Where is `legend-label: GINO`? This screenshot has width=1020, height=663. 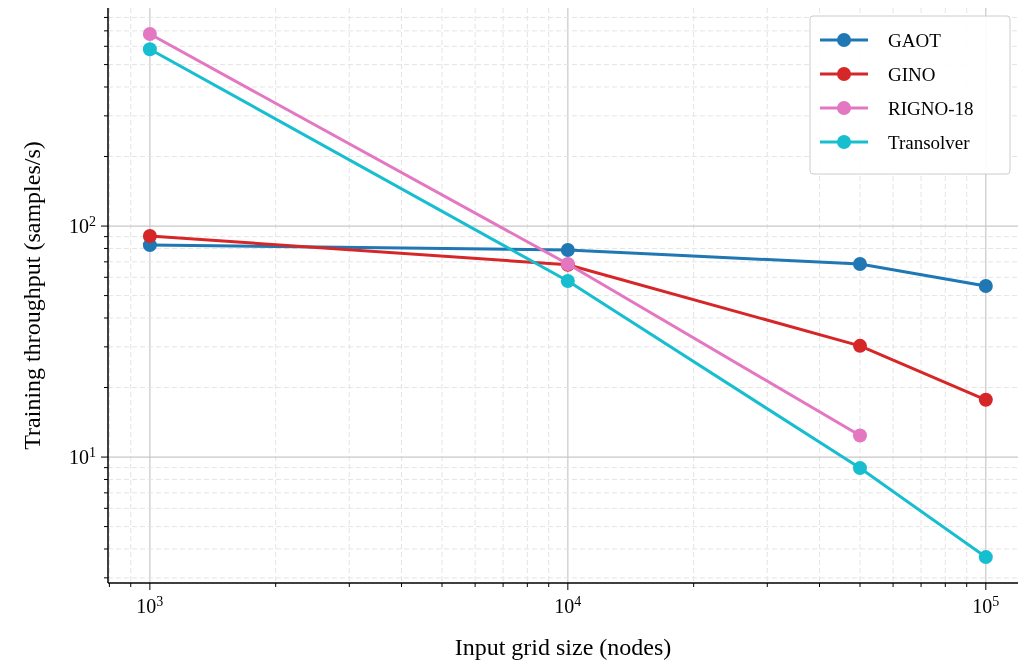 legend-label: GINO is located at coordinates (912, 74).